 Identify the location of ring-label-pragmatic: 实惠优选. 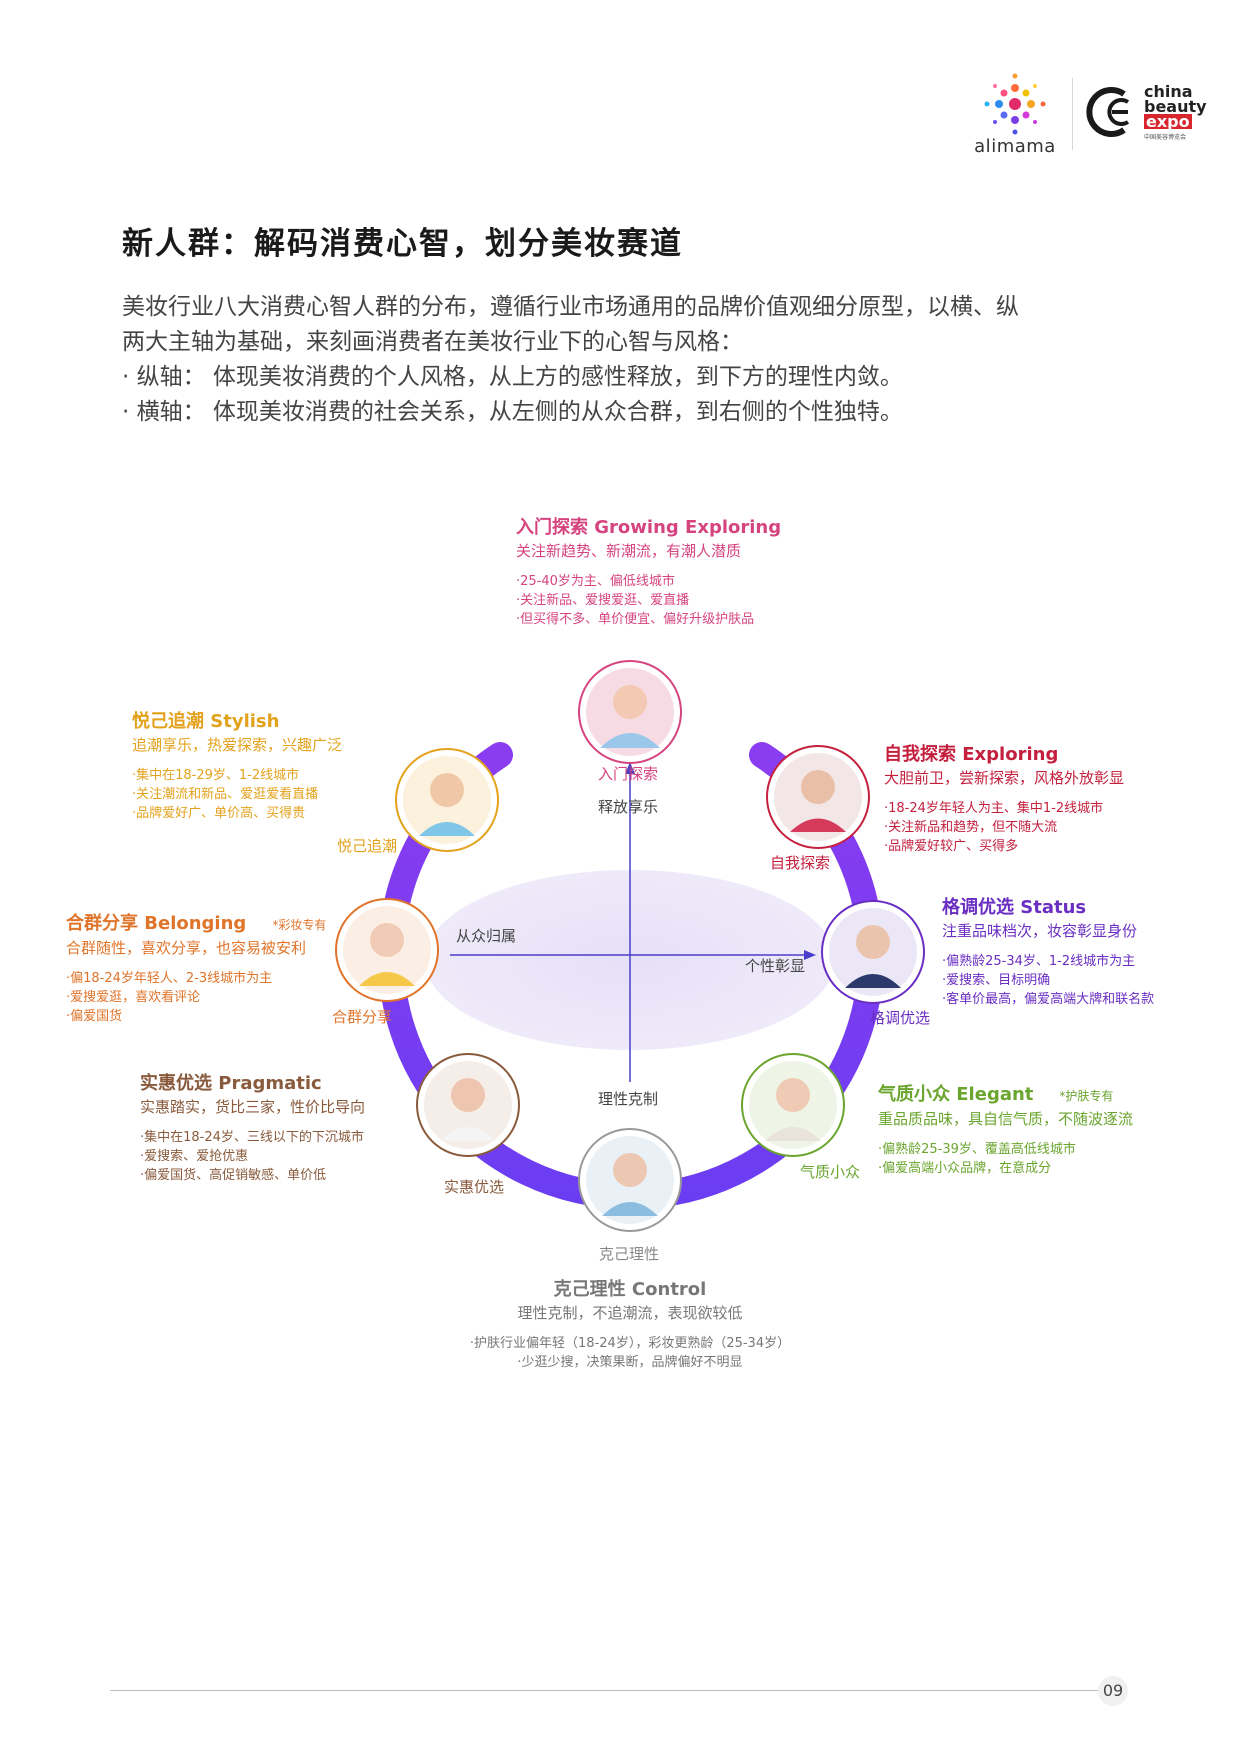
(474, 1187).